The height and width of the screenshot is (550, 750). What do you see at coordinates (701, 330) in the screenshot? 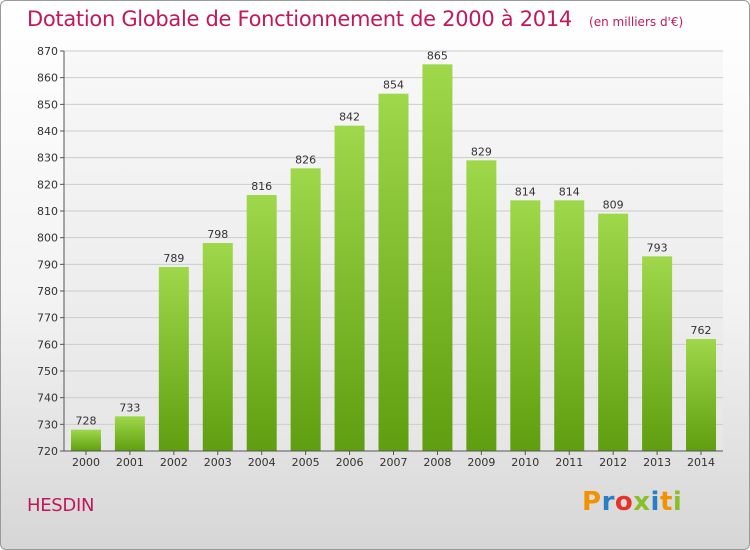
I see `data-label: 762` at bounding box center [701, 330].